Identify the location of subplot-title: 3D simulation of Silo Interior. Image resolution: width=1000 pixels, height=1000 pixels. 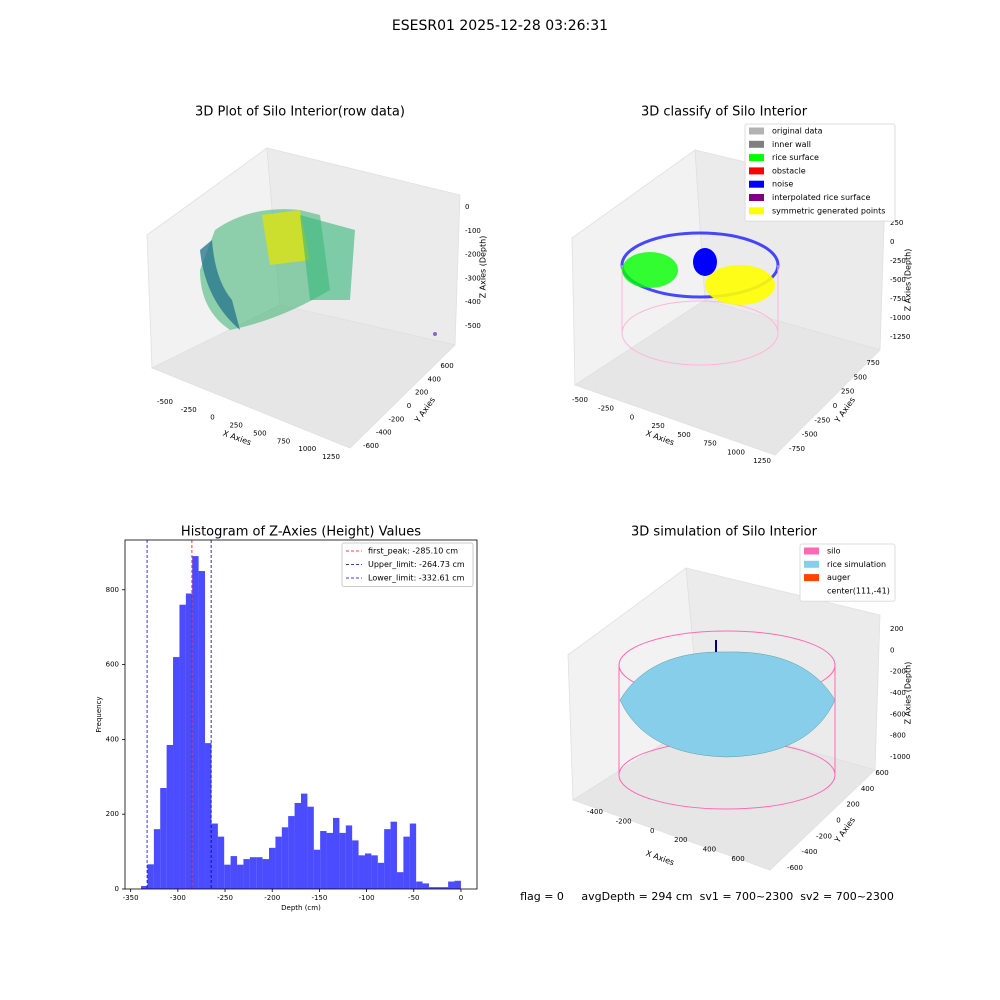
(724, 532).